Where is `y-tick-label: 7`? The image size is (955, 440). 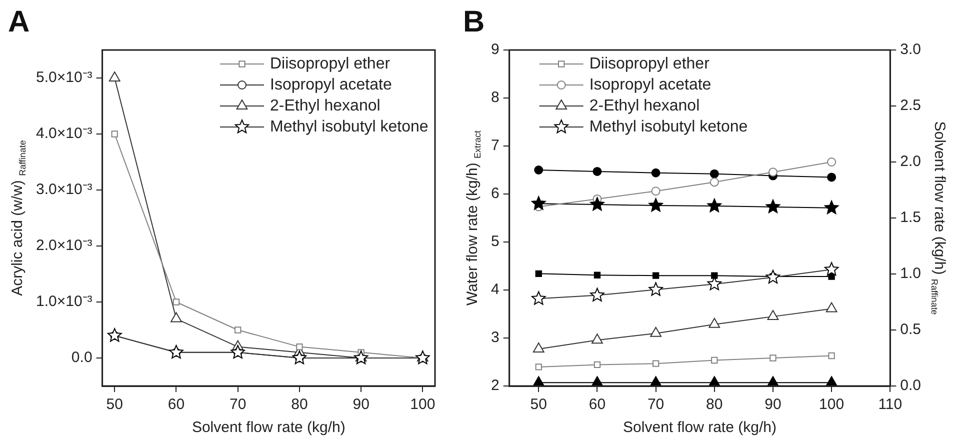
y-tick-label: 7 is located at coordinates (495, 145).